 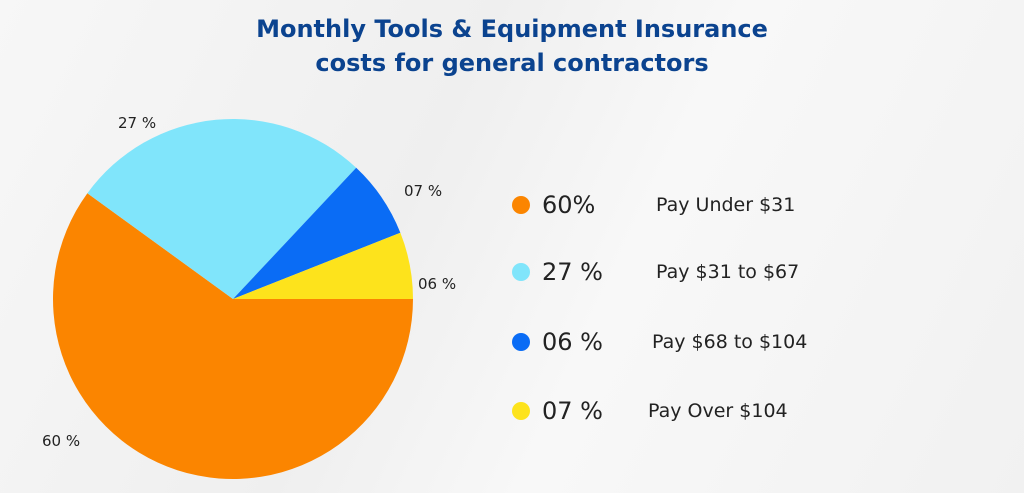 I want to click on slice-label: 60 %, so click(x=61, y=441).